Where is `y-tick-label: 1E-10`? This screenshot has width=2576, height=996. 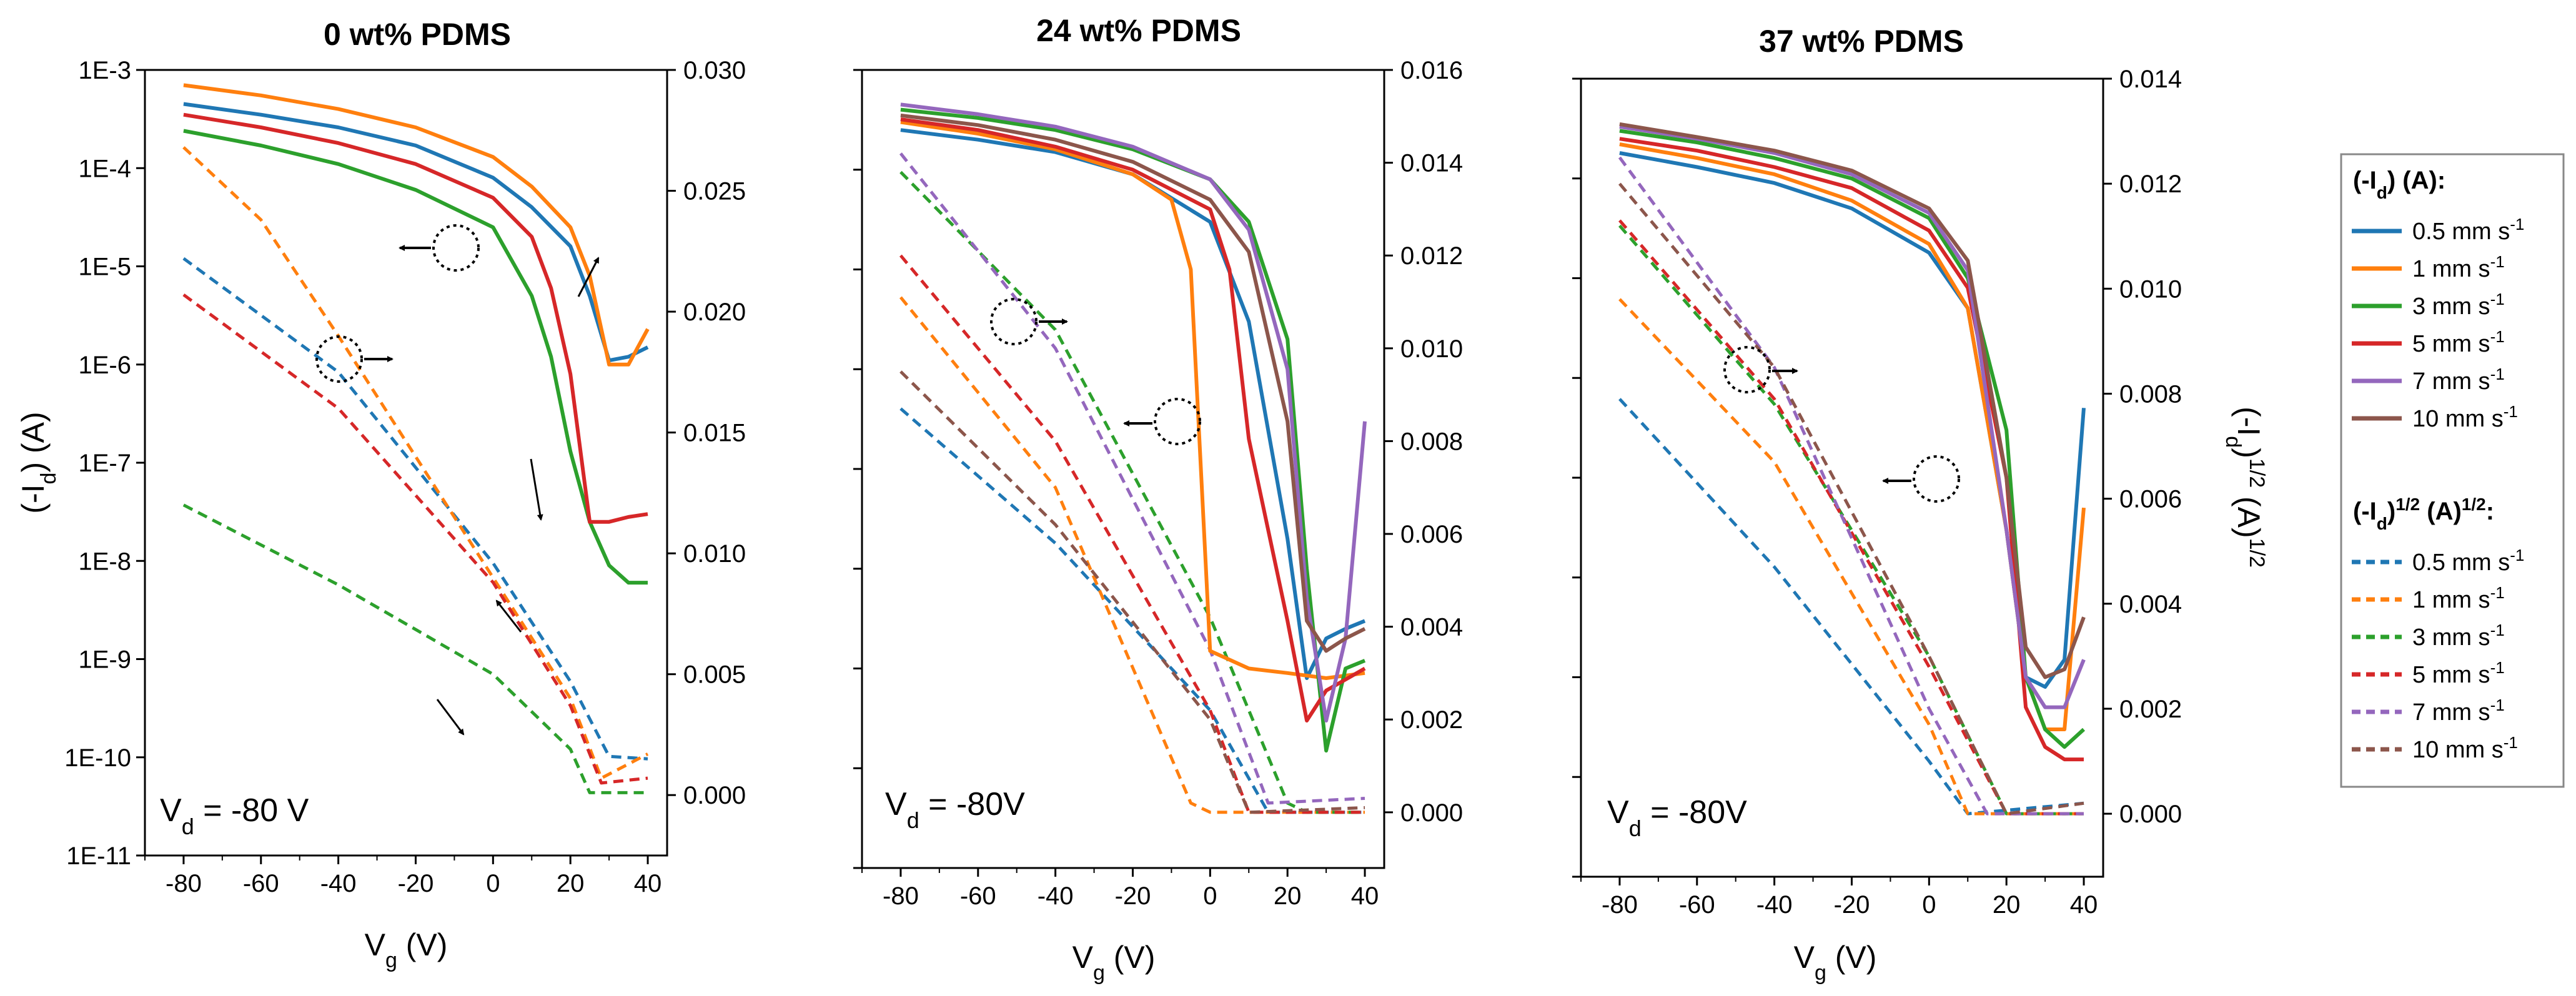 y-tick-label: 1E-10 is located at coordinates (97, 758).